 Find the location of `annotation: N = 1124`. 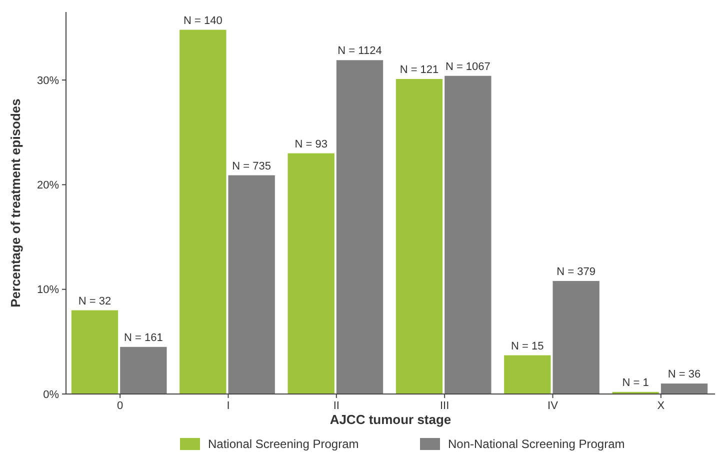

annotation: N = 1124 is located at coordinates (360, 51).